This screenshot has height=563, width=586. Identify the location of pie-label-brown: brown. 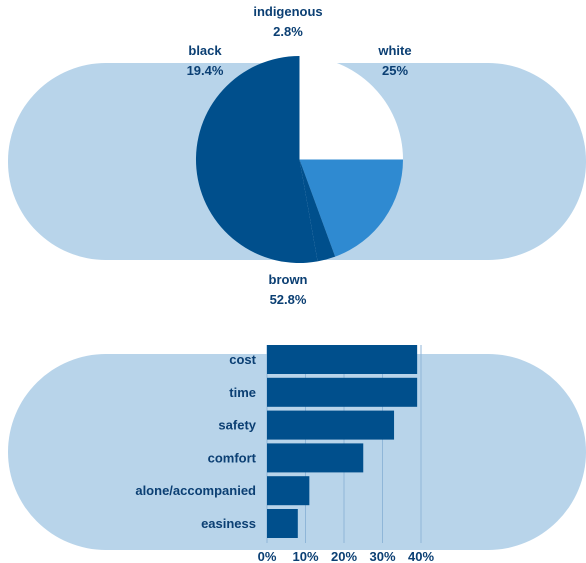
(288, 279).